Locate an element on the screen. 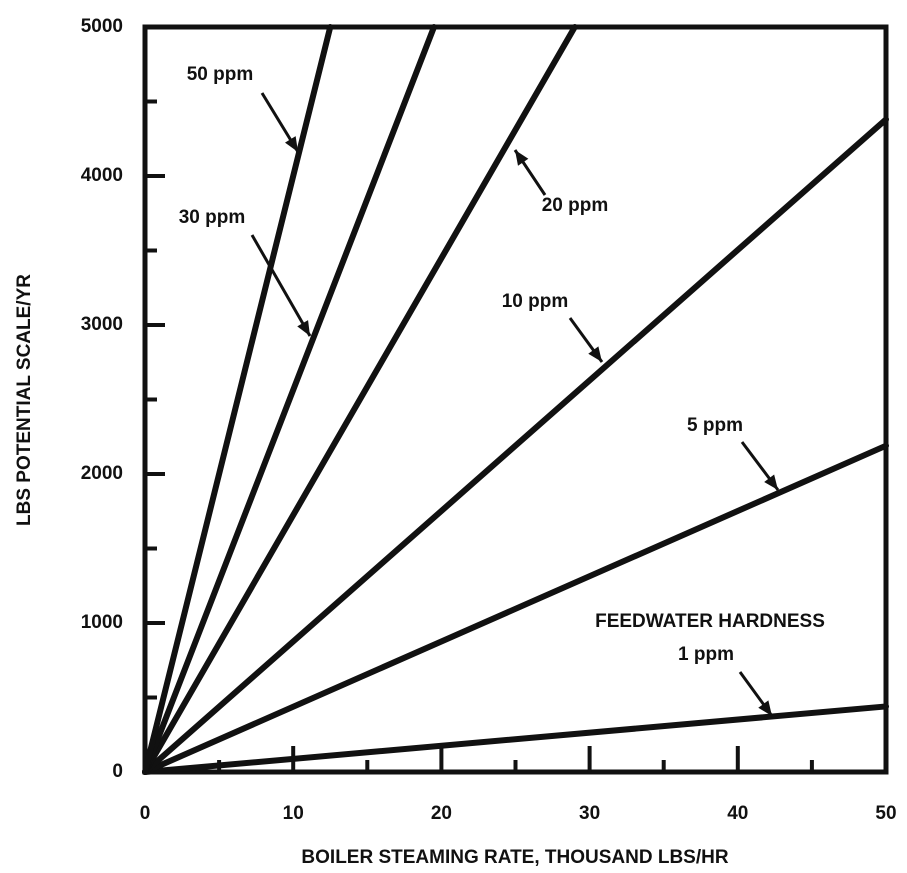 The height and width of the screenshot is (873, 907). y-tick-label: 4000 is located at coordinates (102, 175).